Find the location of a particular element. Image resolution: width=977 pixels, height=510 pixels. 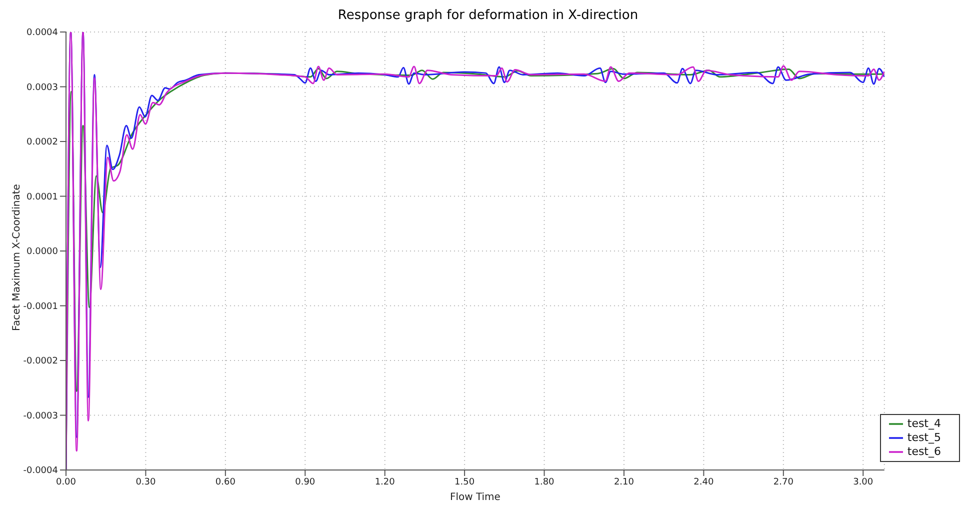

x-tick-label: 0.90 is located at coordinates (305, 482).